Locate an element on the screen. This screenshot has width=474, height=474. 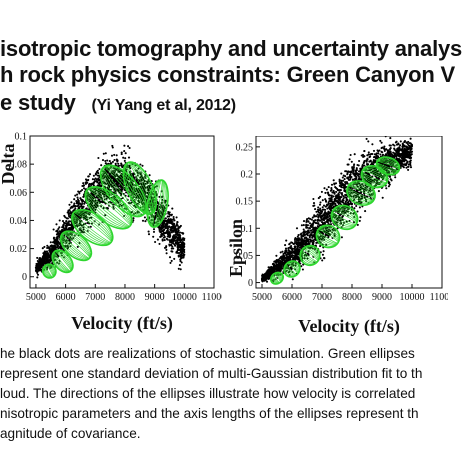
covariance-ellipse is located at coordinates (92, 227).